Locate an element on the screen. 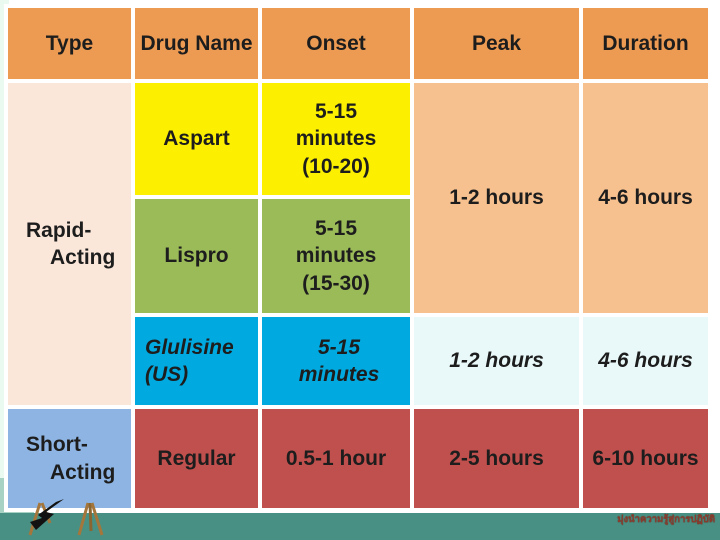 Image resolution: width=720 pixels, height=540 pixels. cell-glulisine-duration: 4-6 hours is located at coordinates (645, 361).